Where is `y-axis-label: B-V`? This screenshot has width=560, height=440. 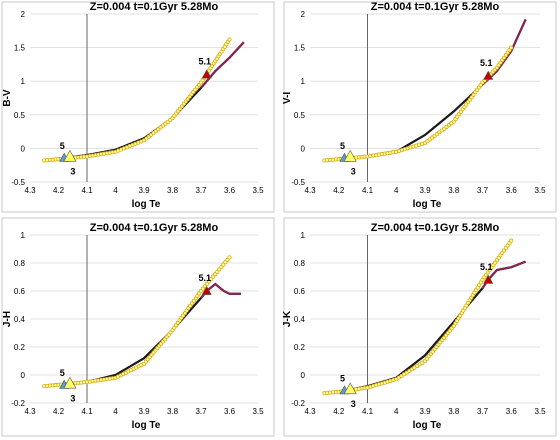
y-axis-label: B-V is located at coordinates (7, 98).